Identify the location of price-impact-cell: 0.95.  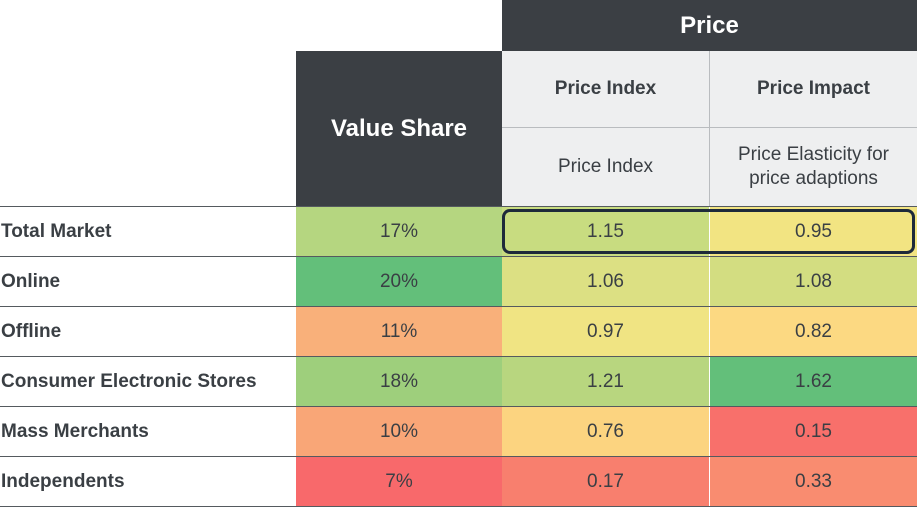
(813, 231).